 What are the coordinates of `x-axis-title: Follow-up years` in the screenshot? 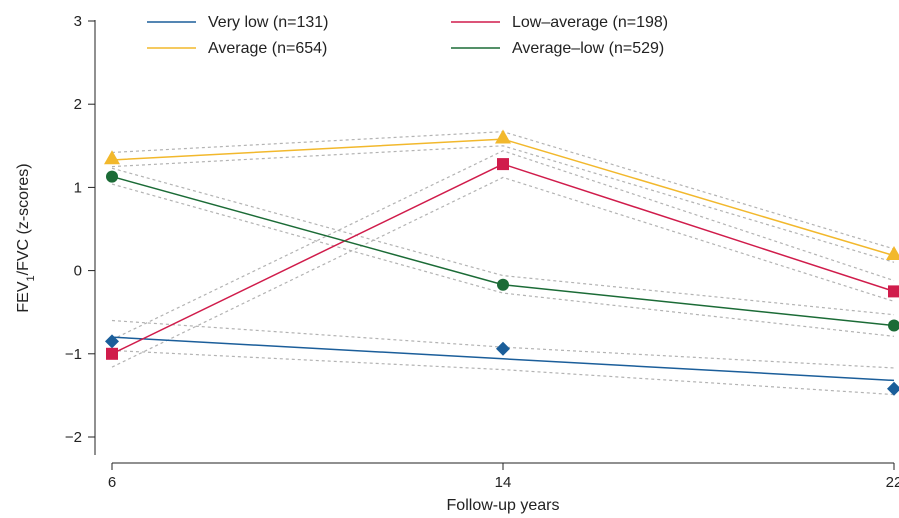 It's located at (503, 505).